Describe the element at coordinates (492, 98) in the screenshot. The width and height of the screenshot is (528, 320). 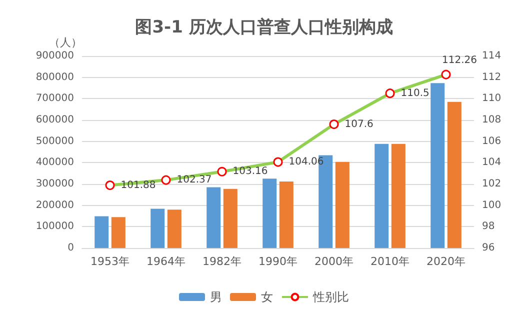
I see `y2-tick-label: 110` at that location.